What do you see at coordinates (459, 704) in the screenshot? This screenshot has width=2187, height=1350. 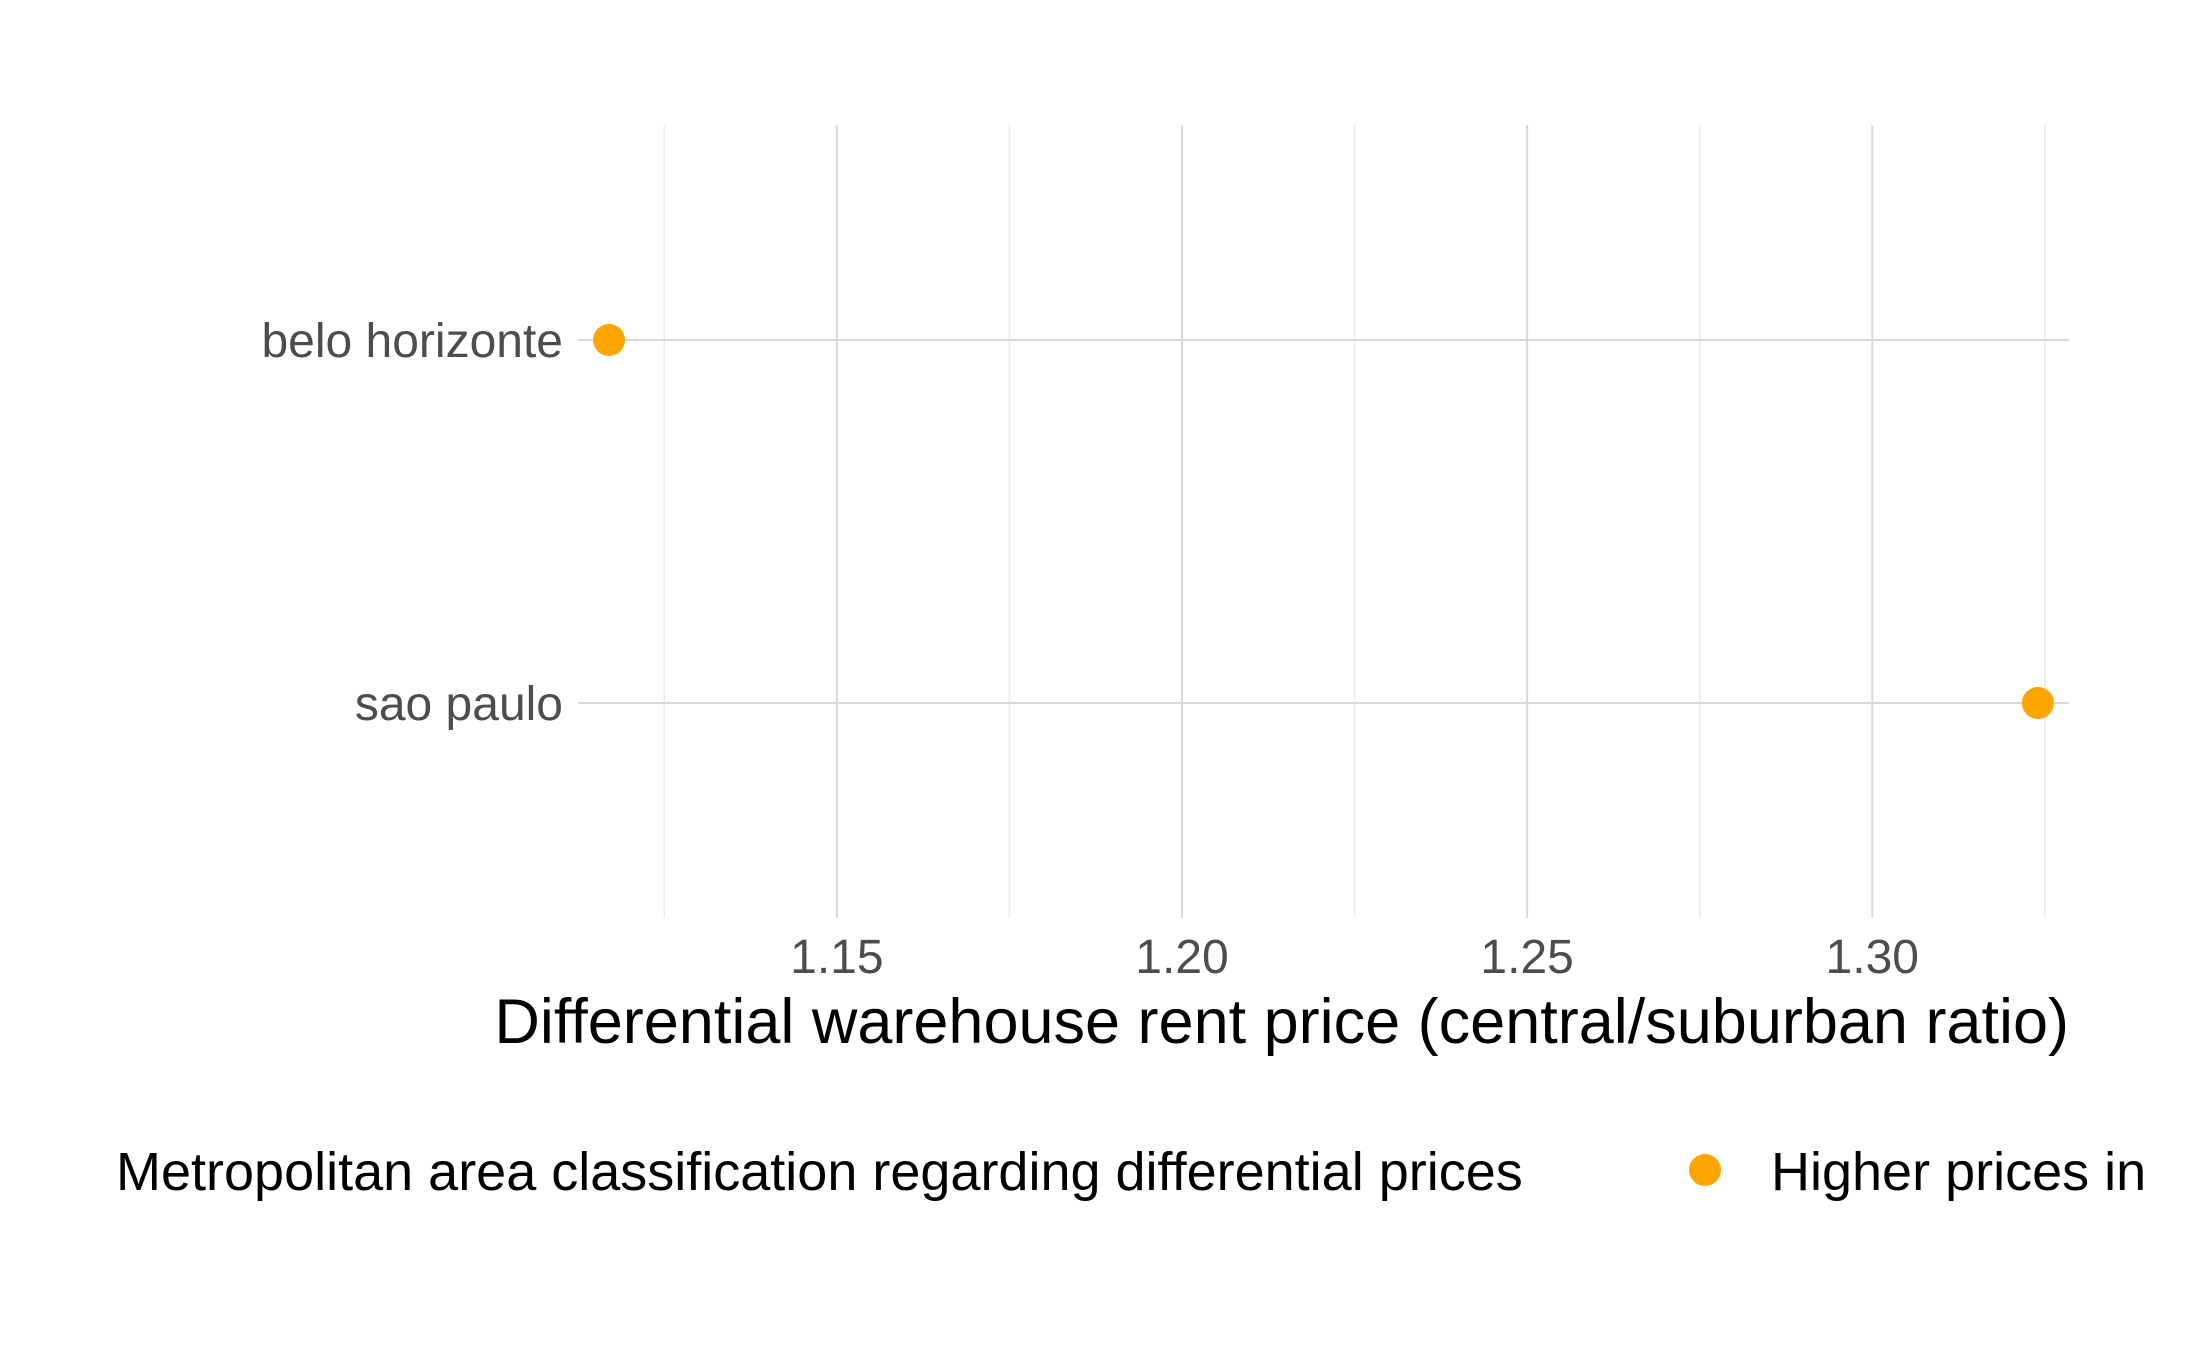 I see `y-axis-label: sao paulo` at bounding box center [459, 704].